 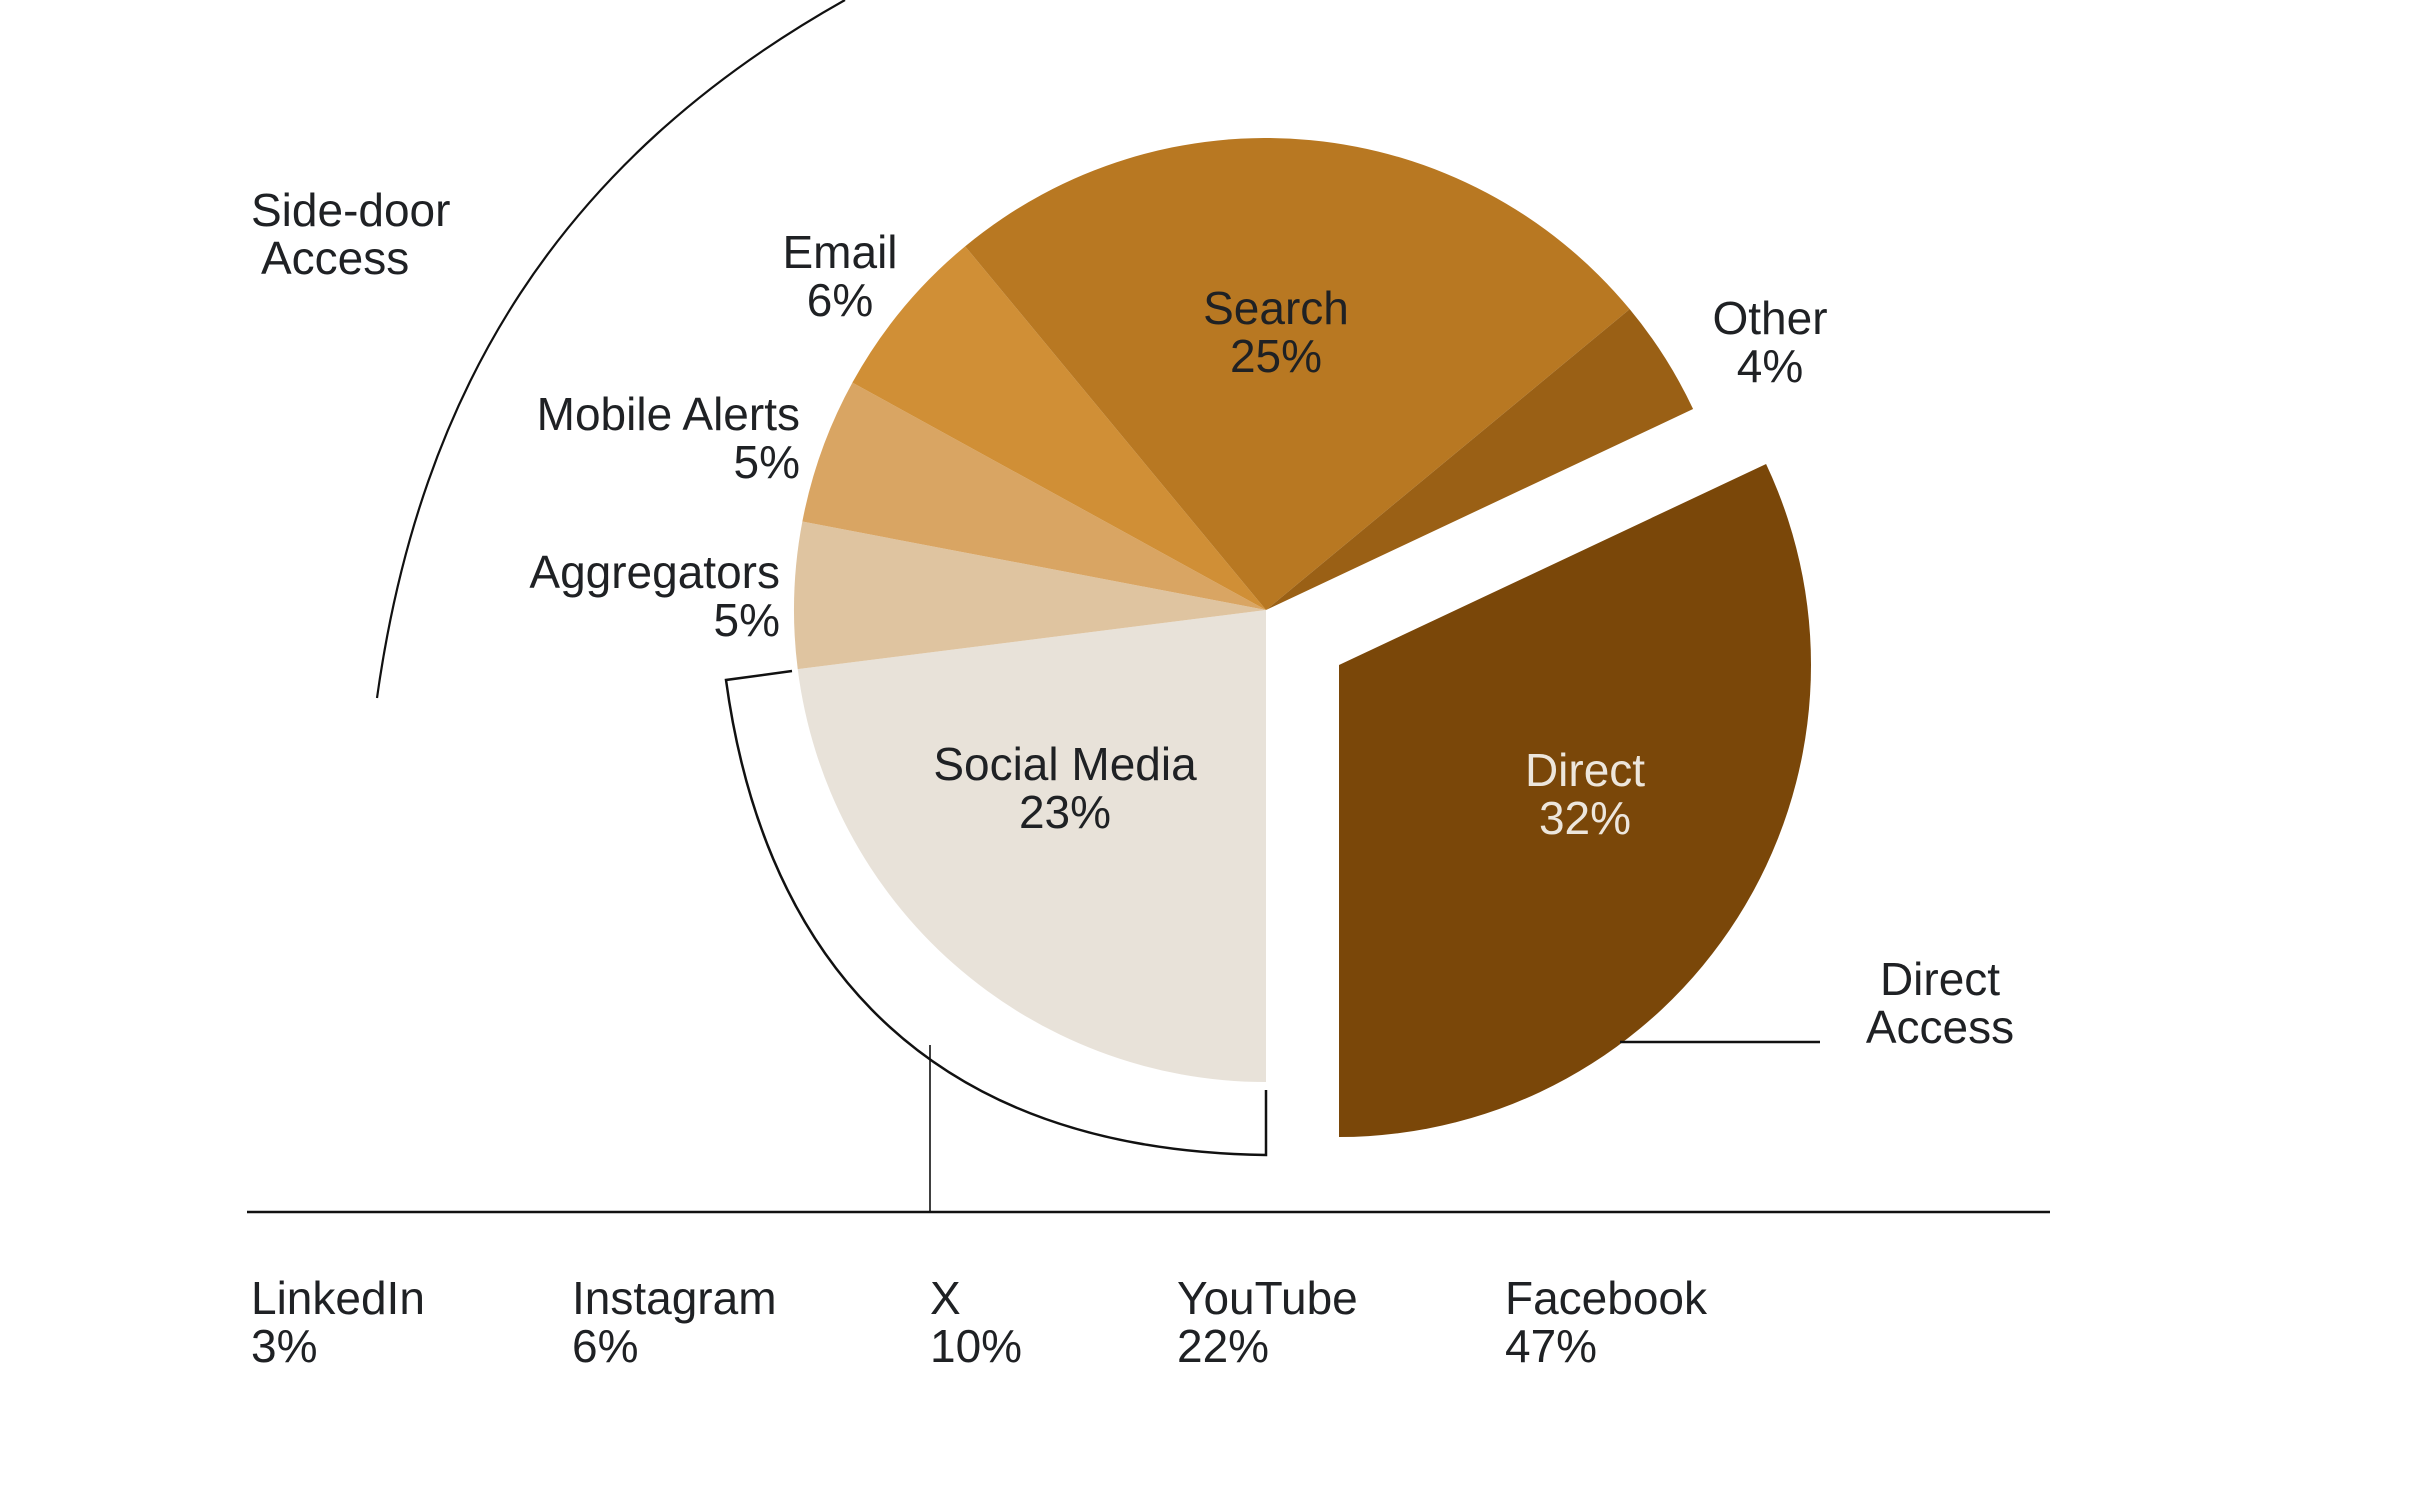 I want to click on breakdown-linkedin: LinkedIn 3%, so click(x=338, y=1322).